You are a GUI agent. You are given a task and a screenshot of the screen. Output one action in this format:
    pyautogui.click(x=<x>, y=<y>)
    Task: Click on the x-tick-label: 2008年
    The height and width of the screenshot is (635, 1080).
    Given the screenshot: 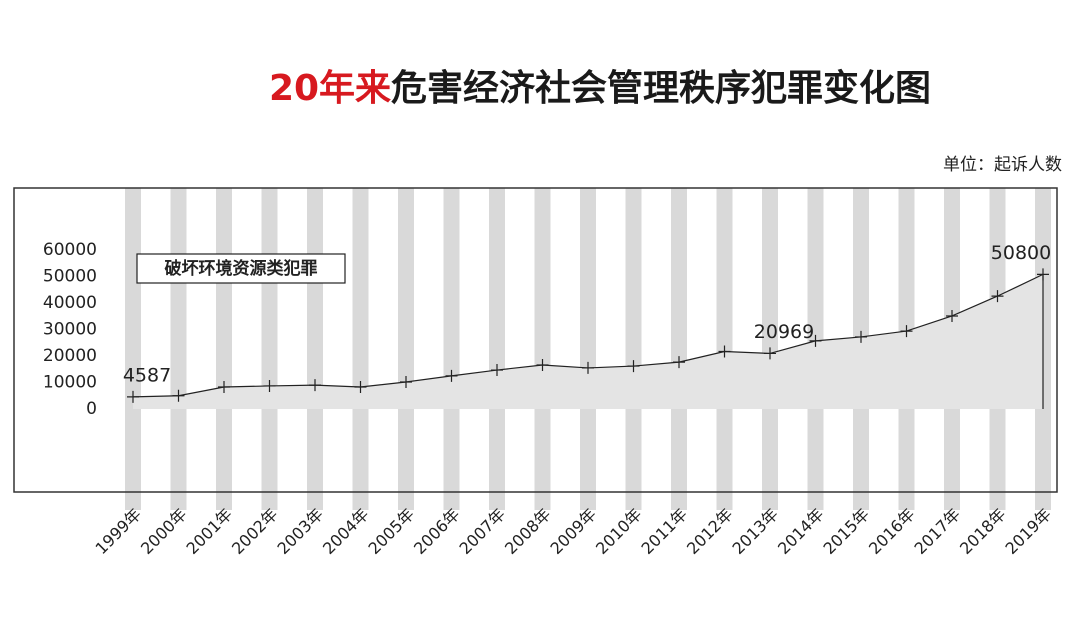 What is the action you would take?
    pyautogui.click(x=528, y=532)
    